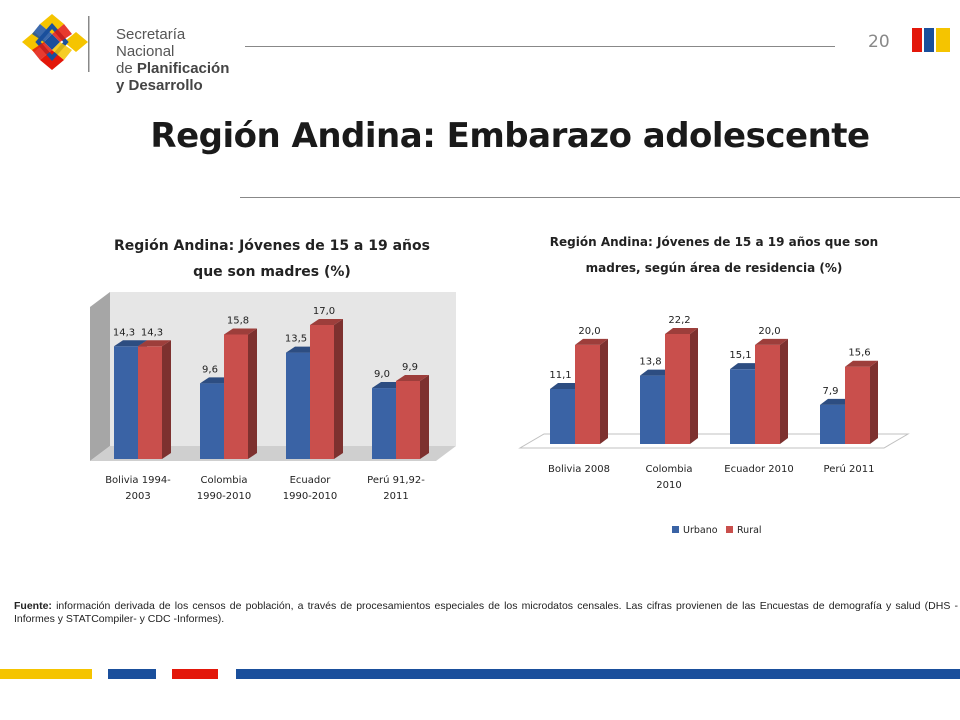  What do you see at coordinates (210, 369) in the screenshot?
I see `data-label: 9,6` at bounding box center [210, 369].